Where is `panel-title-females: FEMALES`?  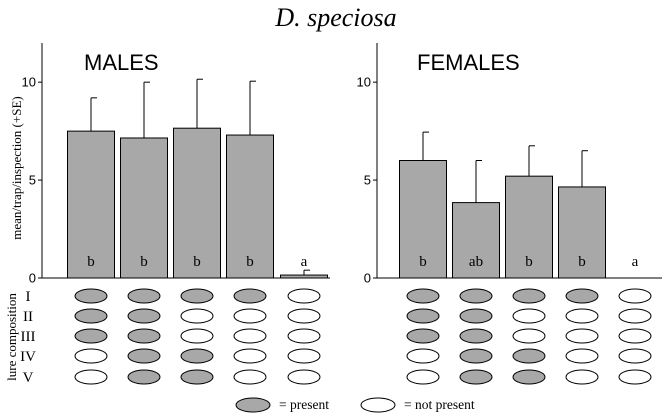
panel-title-females: FEMALES is located at coordinates (468, 62).